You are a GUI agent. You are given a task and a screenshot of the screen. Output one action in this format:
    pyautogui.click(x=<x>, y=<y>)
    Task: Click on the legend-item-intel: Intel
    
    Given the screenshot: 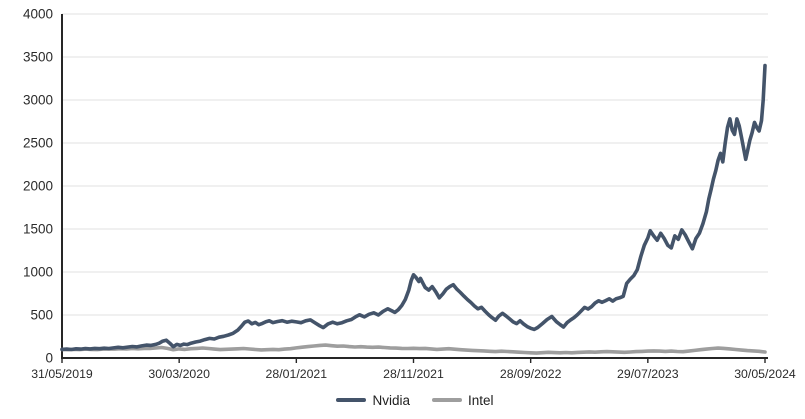 What is the action you would take?
    pyautogui.click(x=462, y=400)
    